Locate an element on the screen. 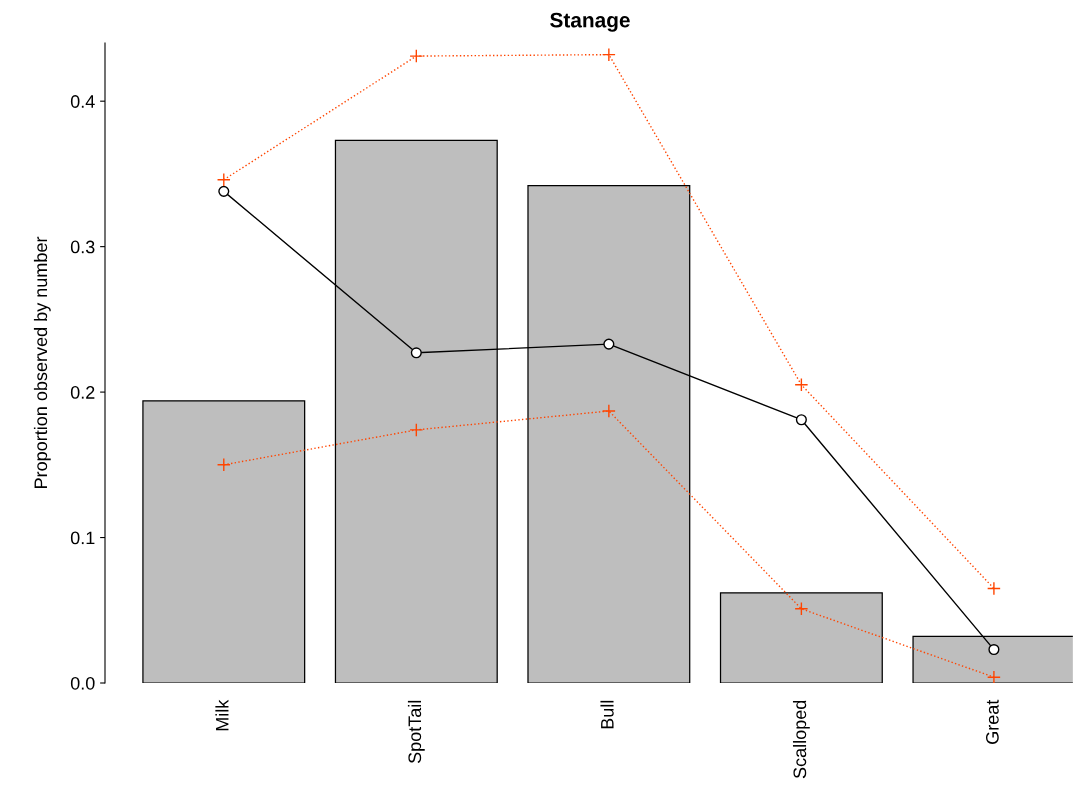  y-tick-label: 0.2 is located at coordinates (82, 392).